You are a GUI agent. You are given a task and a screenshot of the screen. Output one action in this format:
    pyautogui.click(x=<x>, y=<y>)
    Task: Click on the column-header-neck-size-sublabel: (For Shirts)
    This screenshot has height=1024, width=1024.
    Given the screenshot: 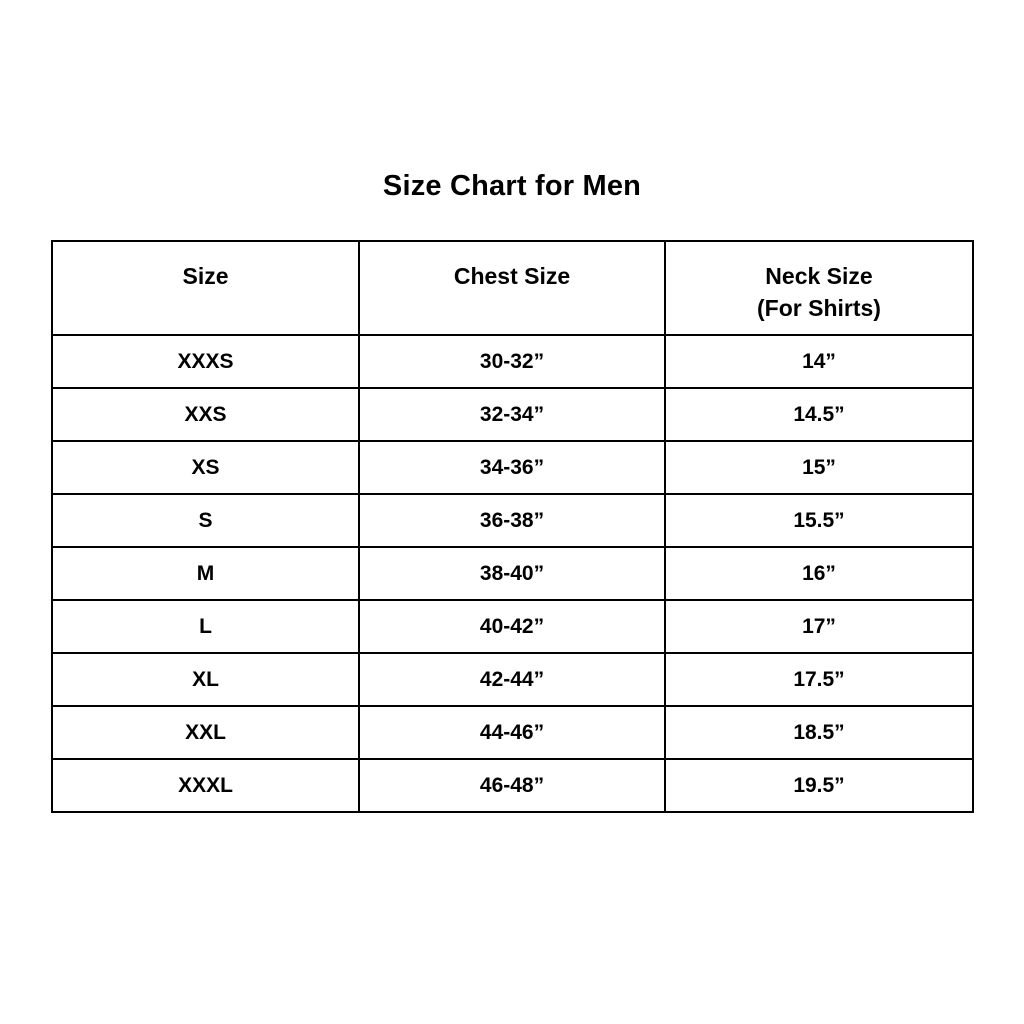 What is the action you would take?
    pyautogui.click(x=819, y=308)
    